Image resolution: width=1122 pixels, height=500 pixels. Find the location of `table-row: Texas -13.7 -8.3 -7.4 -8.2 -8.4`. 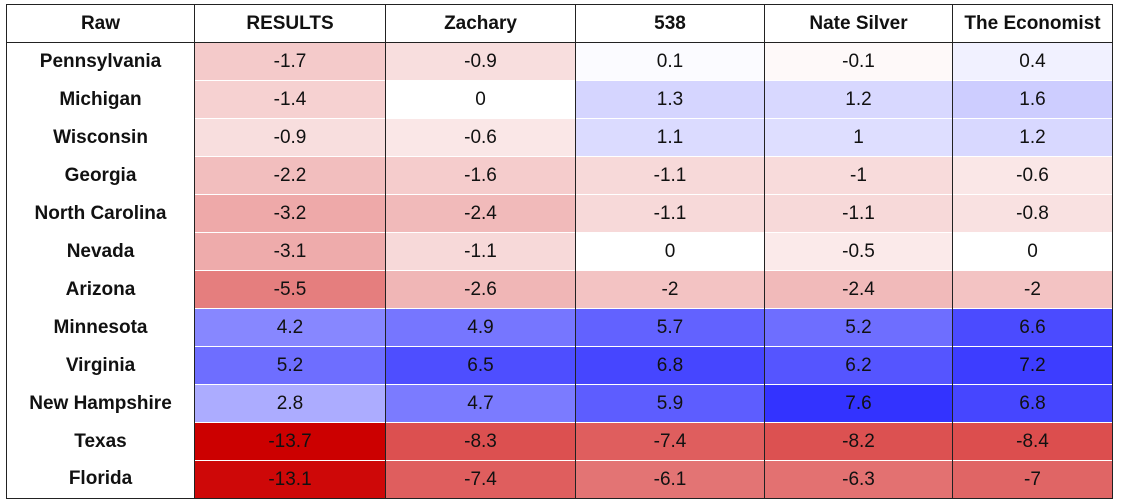

table-row: Texas -13.7 -8.3 -7.4 -8.2 -8.4 is located at coordinates (559, 441).